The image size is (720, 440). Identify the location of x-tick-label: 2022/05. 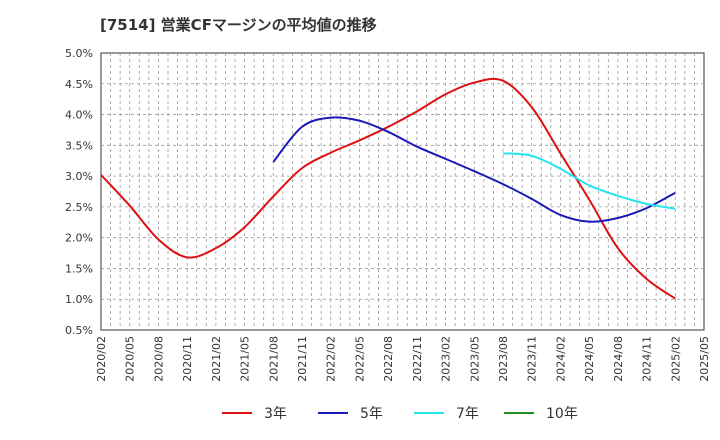
(359, 359).